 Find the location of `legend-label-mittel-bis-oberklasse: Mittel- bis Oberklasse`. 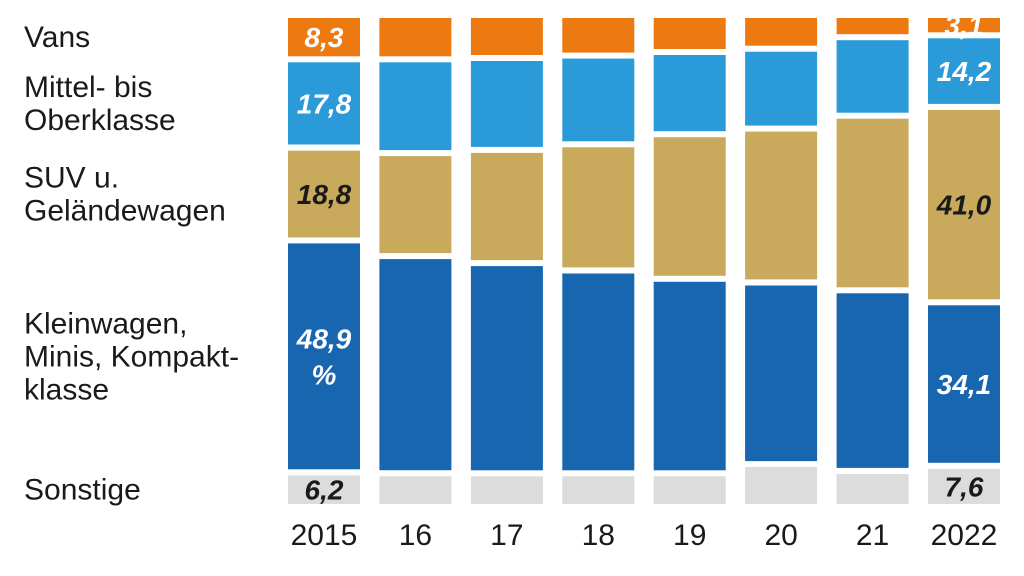

legend-label-mittel-bis-oberklasse: Mittel- bis Oberklasse is located at coordinates (100, 104).